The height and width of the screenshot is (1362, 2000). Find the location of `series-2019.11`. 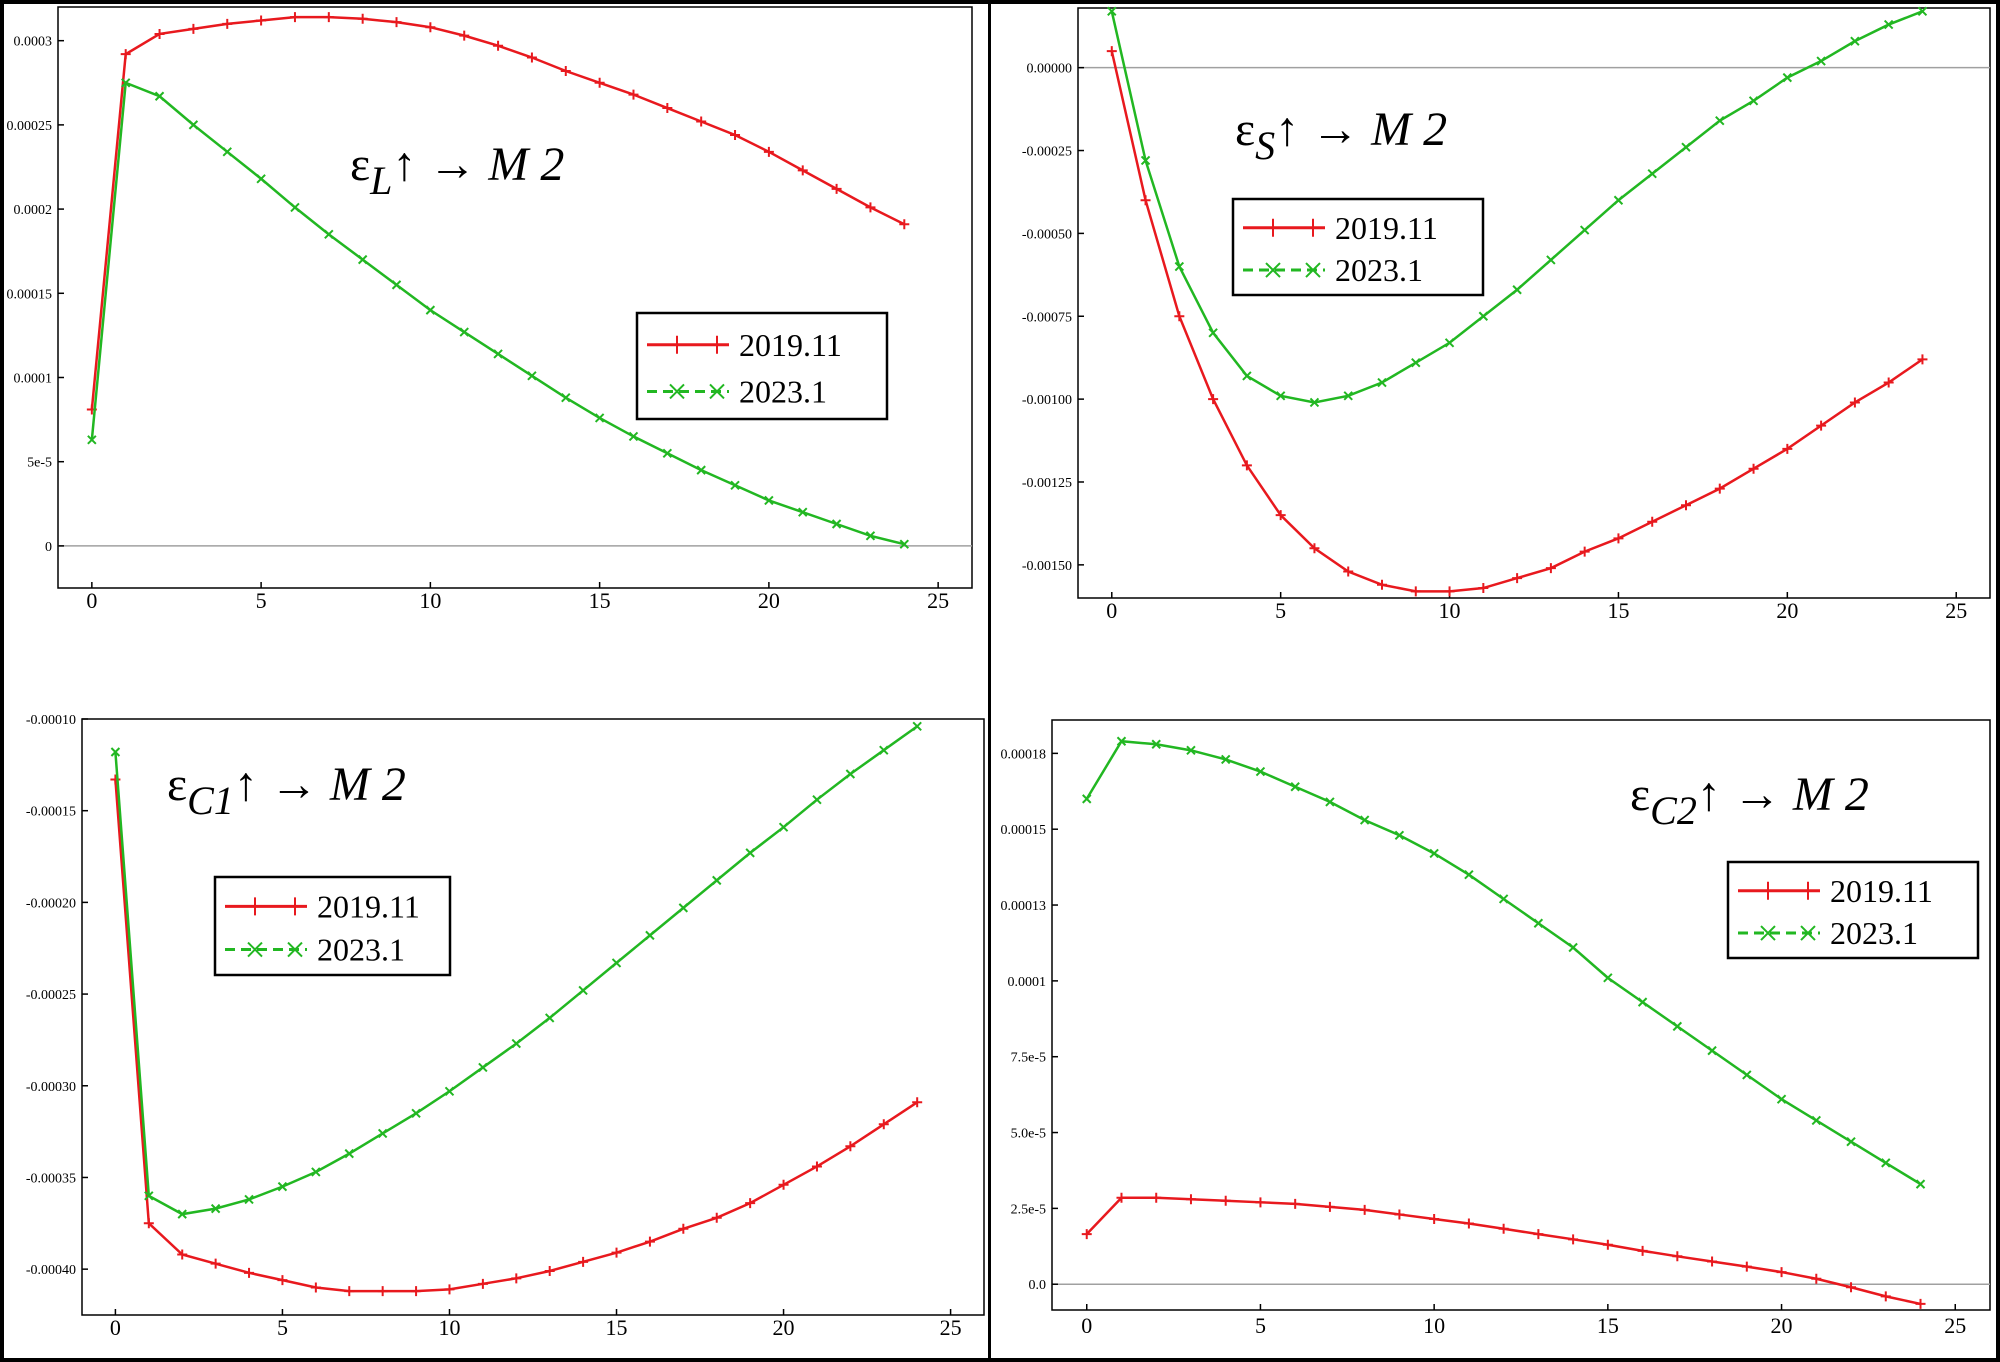

series-2019.11 is located at coordinates (498, 213).